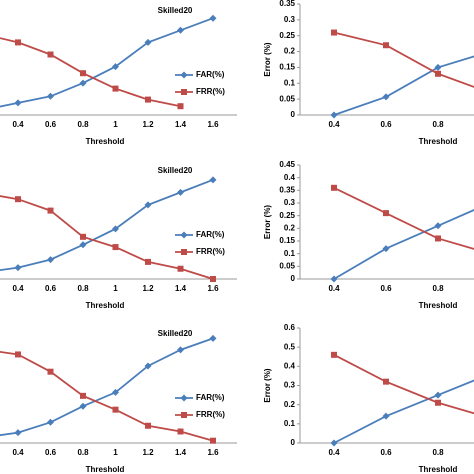 The image size is (474, 474). I want to click on y-tick-label: 0.15, so click(287, 67).